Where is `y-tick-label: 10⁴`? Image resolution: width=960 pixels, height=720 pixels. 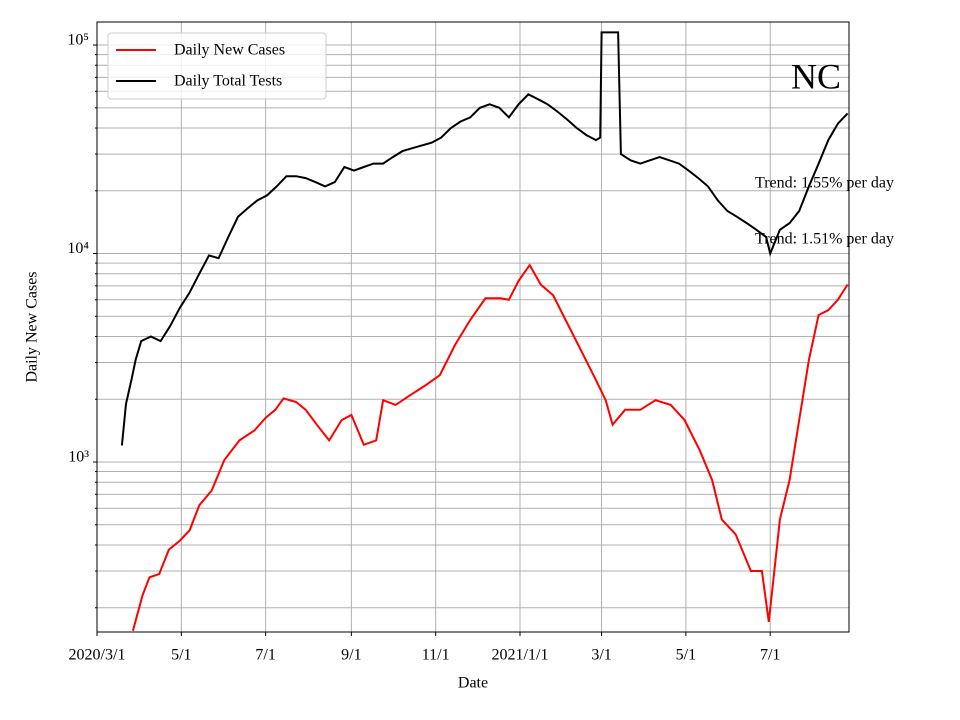
y-tick-label: 10⁴ is located at coordinates (78, 248).